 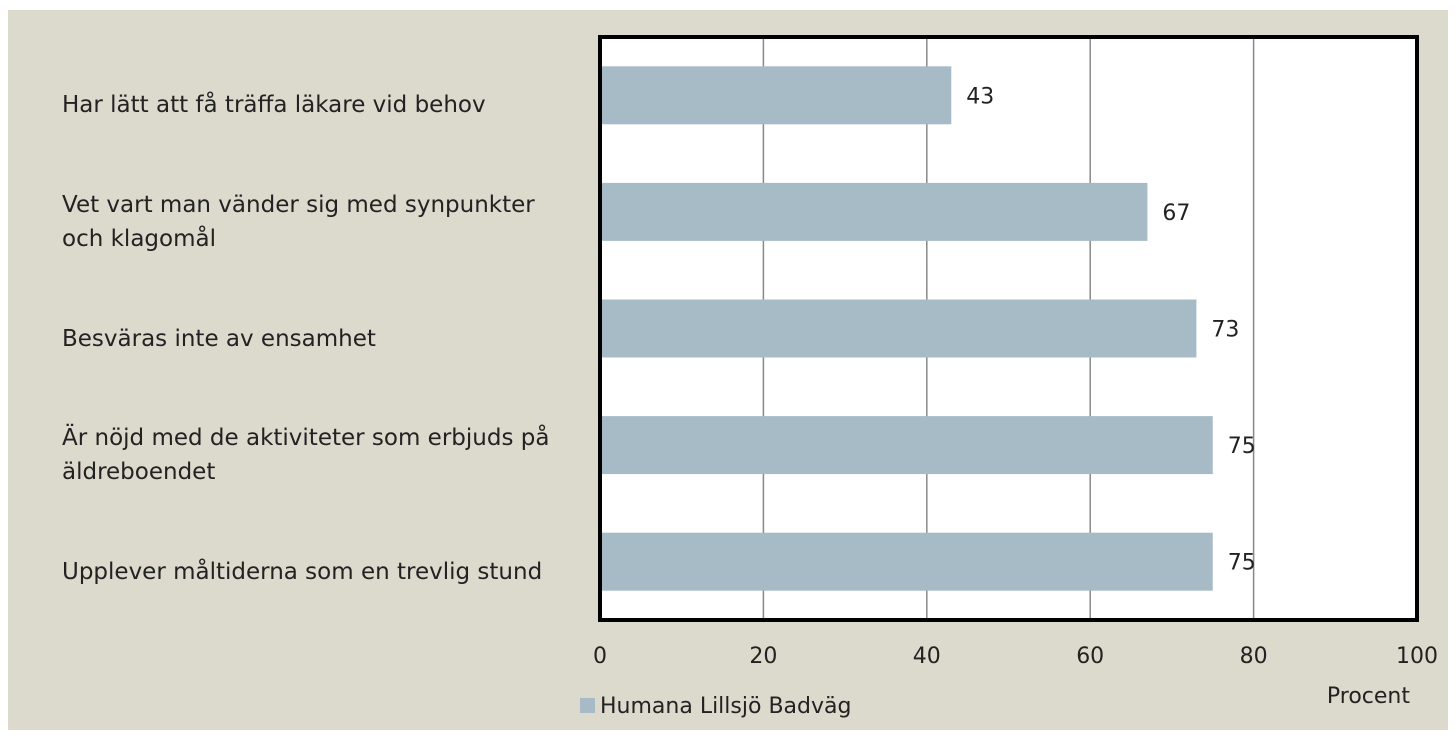 I want to click on x-tick-label: 20, so click(x=763, y=656).